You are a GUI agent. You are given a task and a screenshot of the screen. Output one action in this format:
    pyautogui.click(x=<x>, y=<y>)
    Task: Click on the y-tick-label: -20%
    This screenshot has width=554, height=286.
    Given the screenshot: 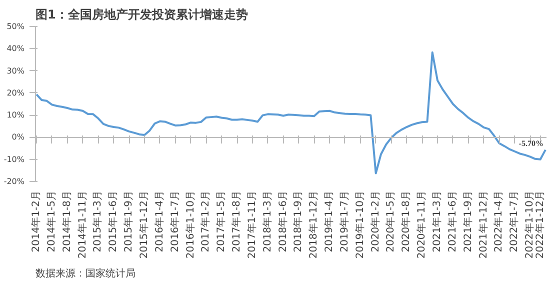 What is the action you would take?
    pyautogui.click(x=14, y=181)
    